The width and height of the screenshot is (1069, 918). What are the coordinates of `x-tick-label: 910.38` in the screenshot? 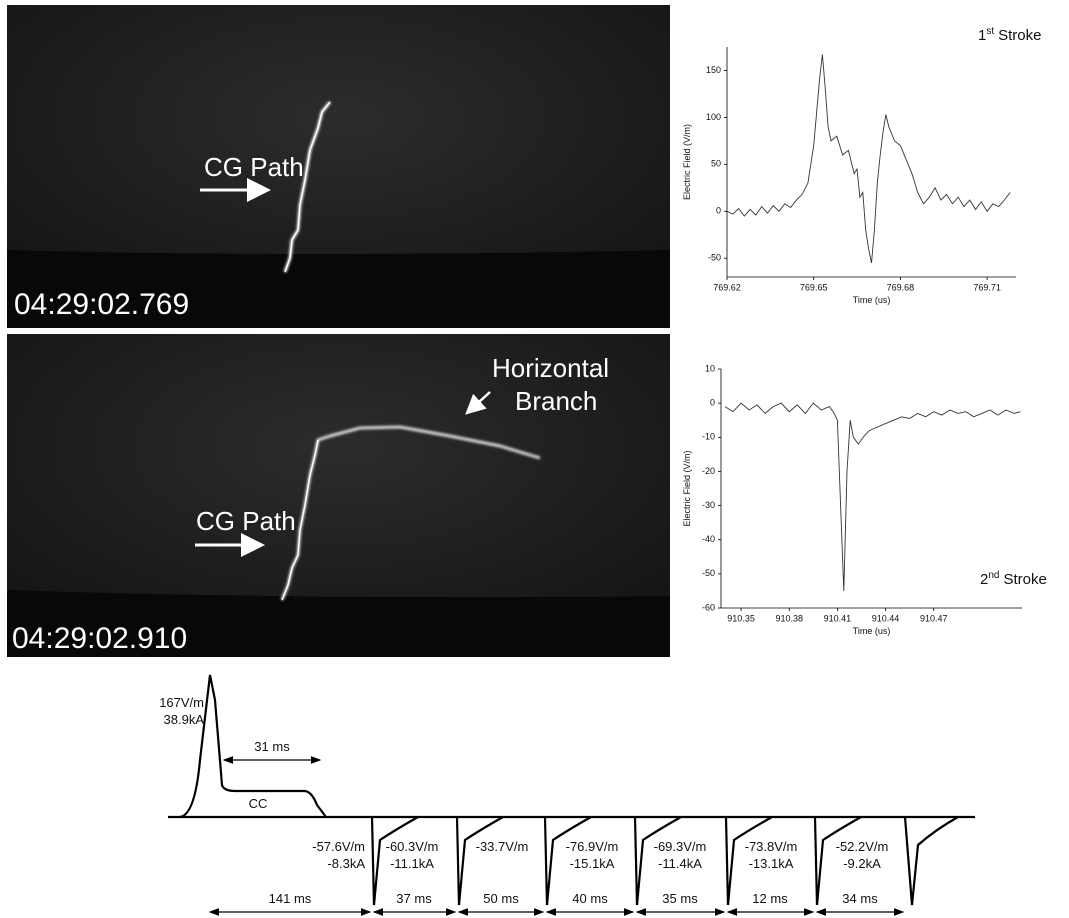 It's located at (789, 618).